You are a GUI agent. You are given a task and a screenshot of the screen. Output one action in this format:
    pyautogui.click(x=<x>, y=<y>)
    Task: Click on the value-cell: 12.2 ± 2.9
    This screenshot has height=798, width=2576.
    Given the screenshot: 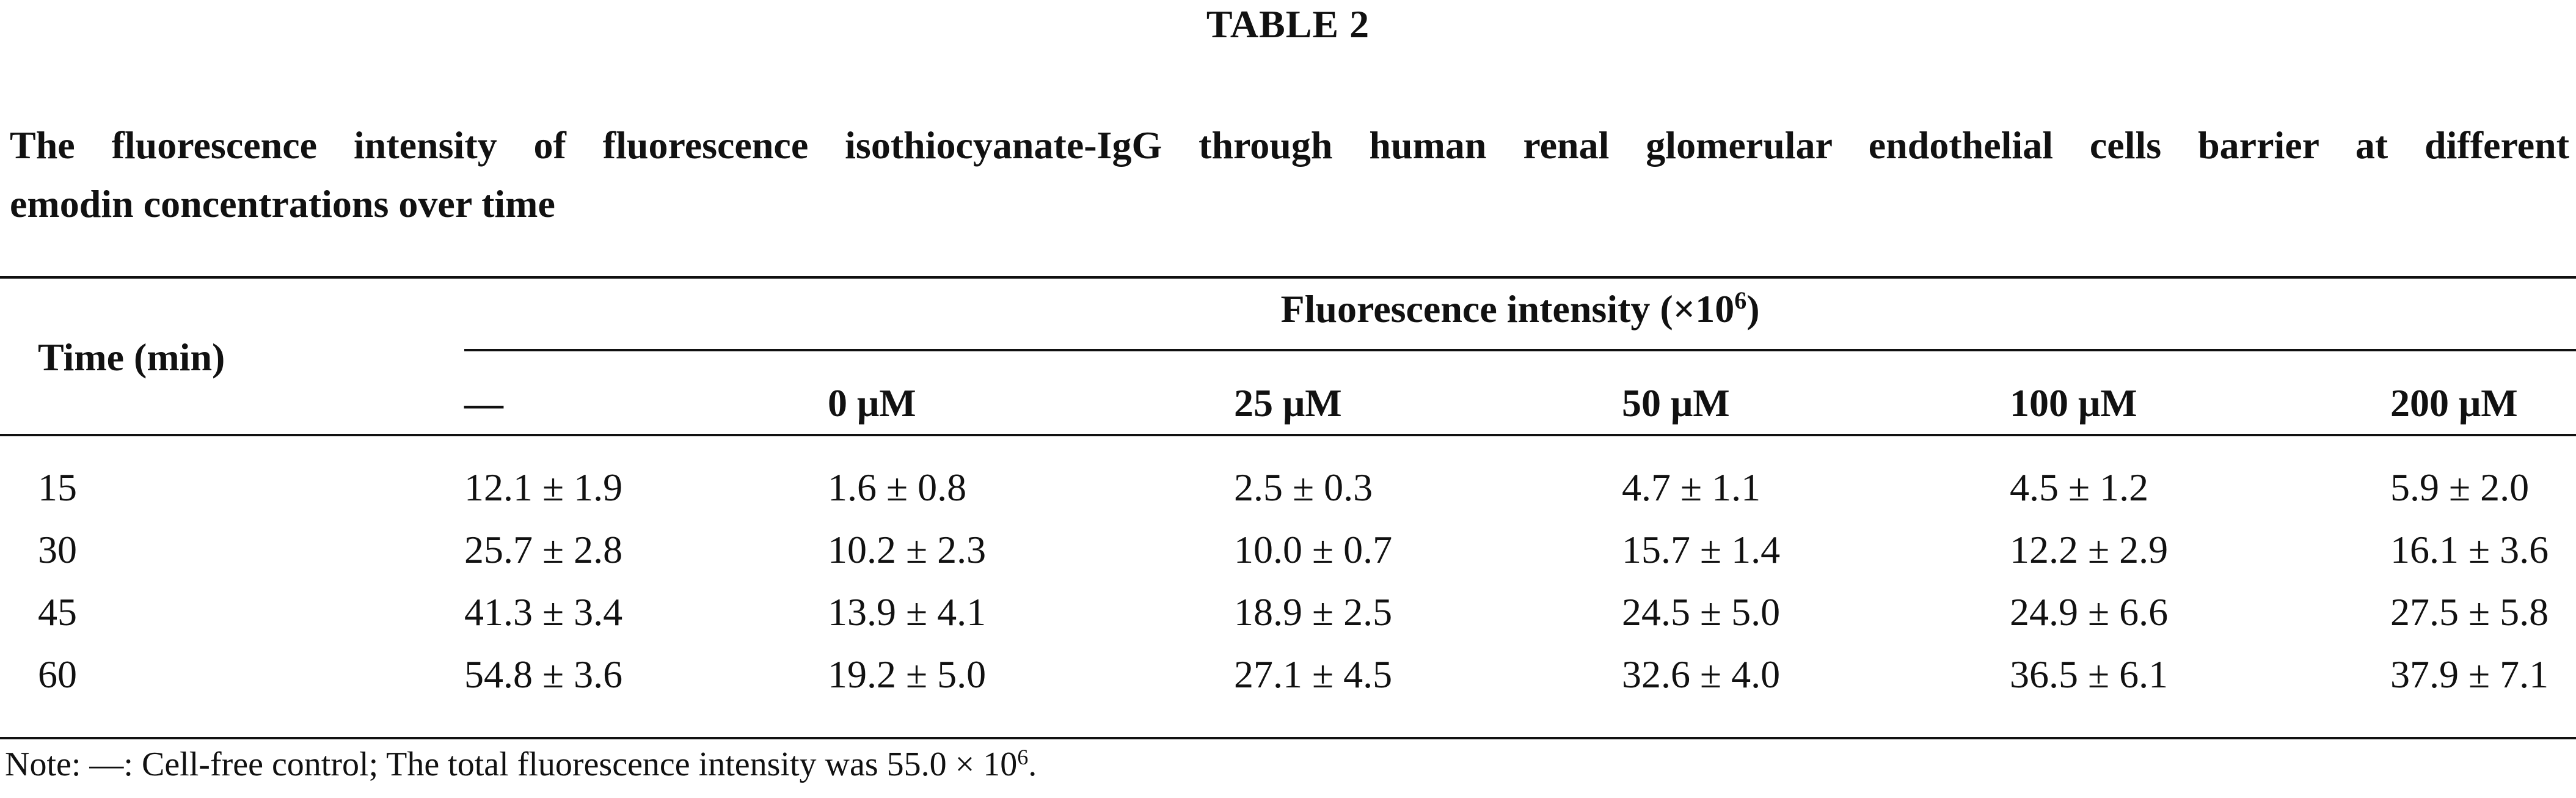 What is the action you would take?
    pyautogui.click(x=2089, y=550)
    